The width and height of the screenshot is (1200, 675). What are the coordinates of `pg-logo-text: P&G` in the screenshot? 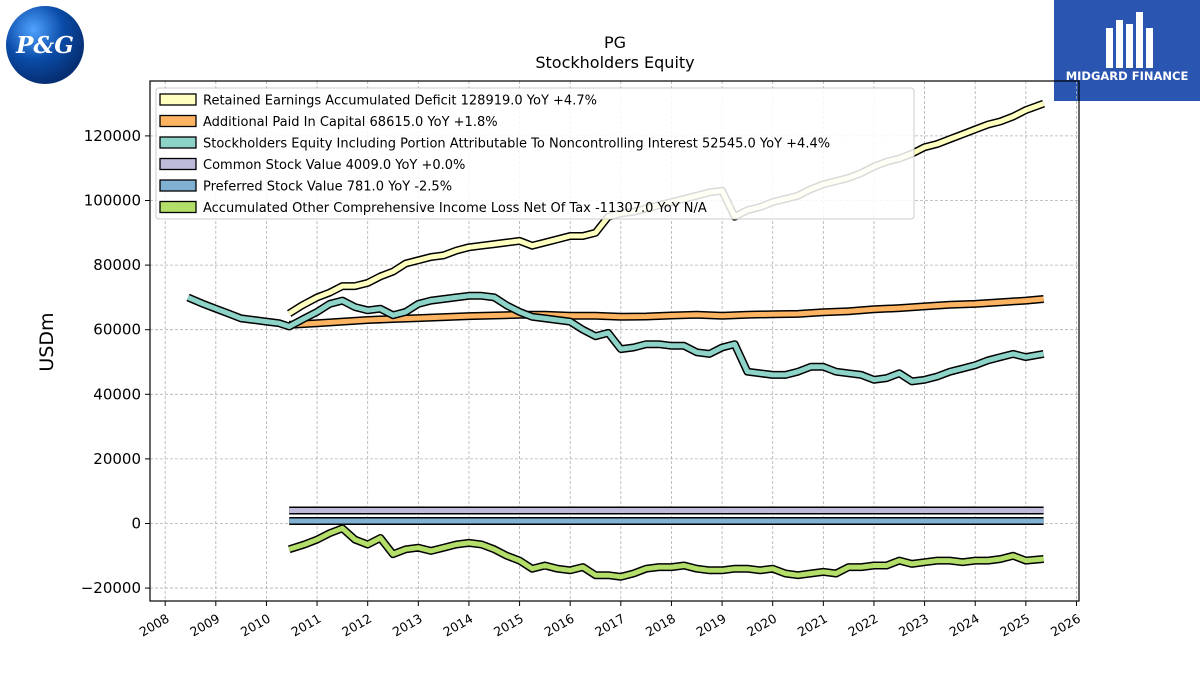 It's located at (44, 45).